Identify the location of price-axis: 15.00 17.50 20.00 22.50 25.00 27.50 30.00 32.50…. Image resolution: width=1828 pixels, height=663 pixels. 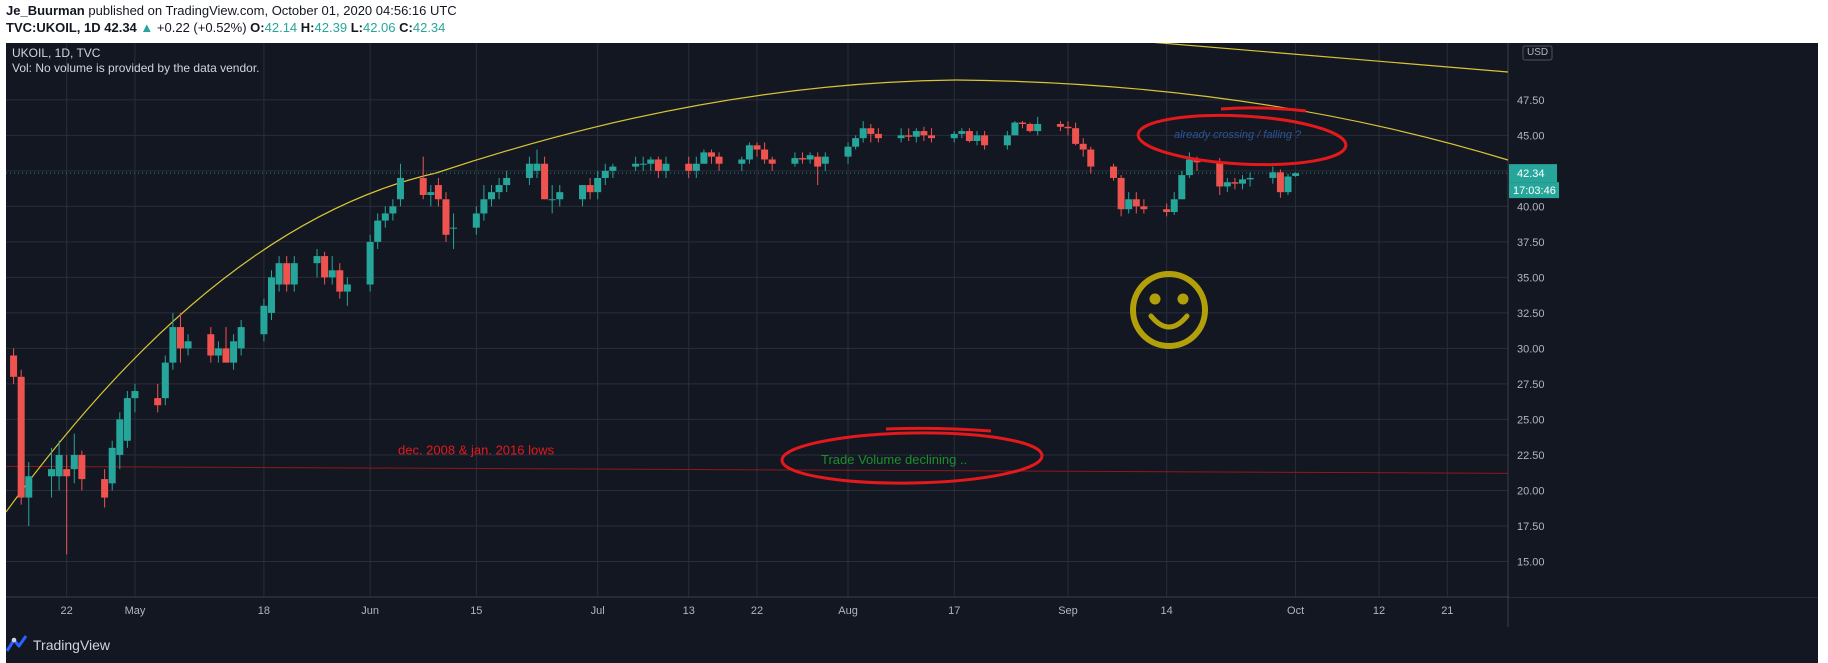
(1663, 320).